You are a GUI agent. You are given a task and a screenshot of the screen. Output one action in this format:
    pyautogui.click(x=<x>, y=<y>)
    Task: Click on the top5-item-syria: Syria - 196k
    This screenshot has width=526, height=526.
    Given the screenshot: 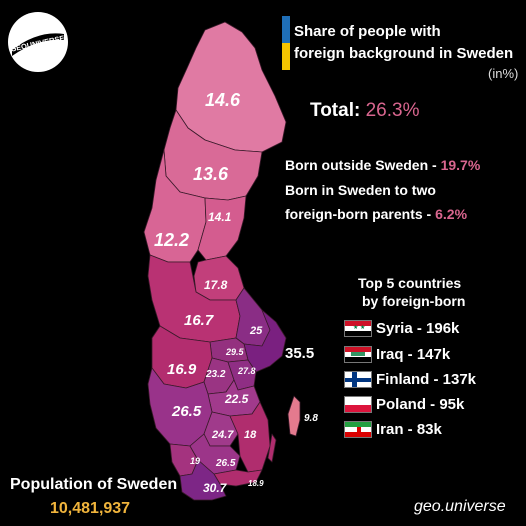 What is the action you would take?
    pyautogui.click(x=418, y=328)
    